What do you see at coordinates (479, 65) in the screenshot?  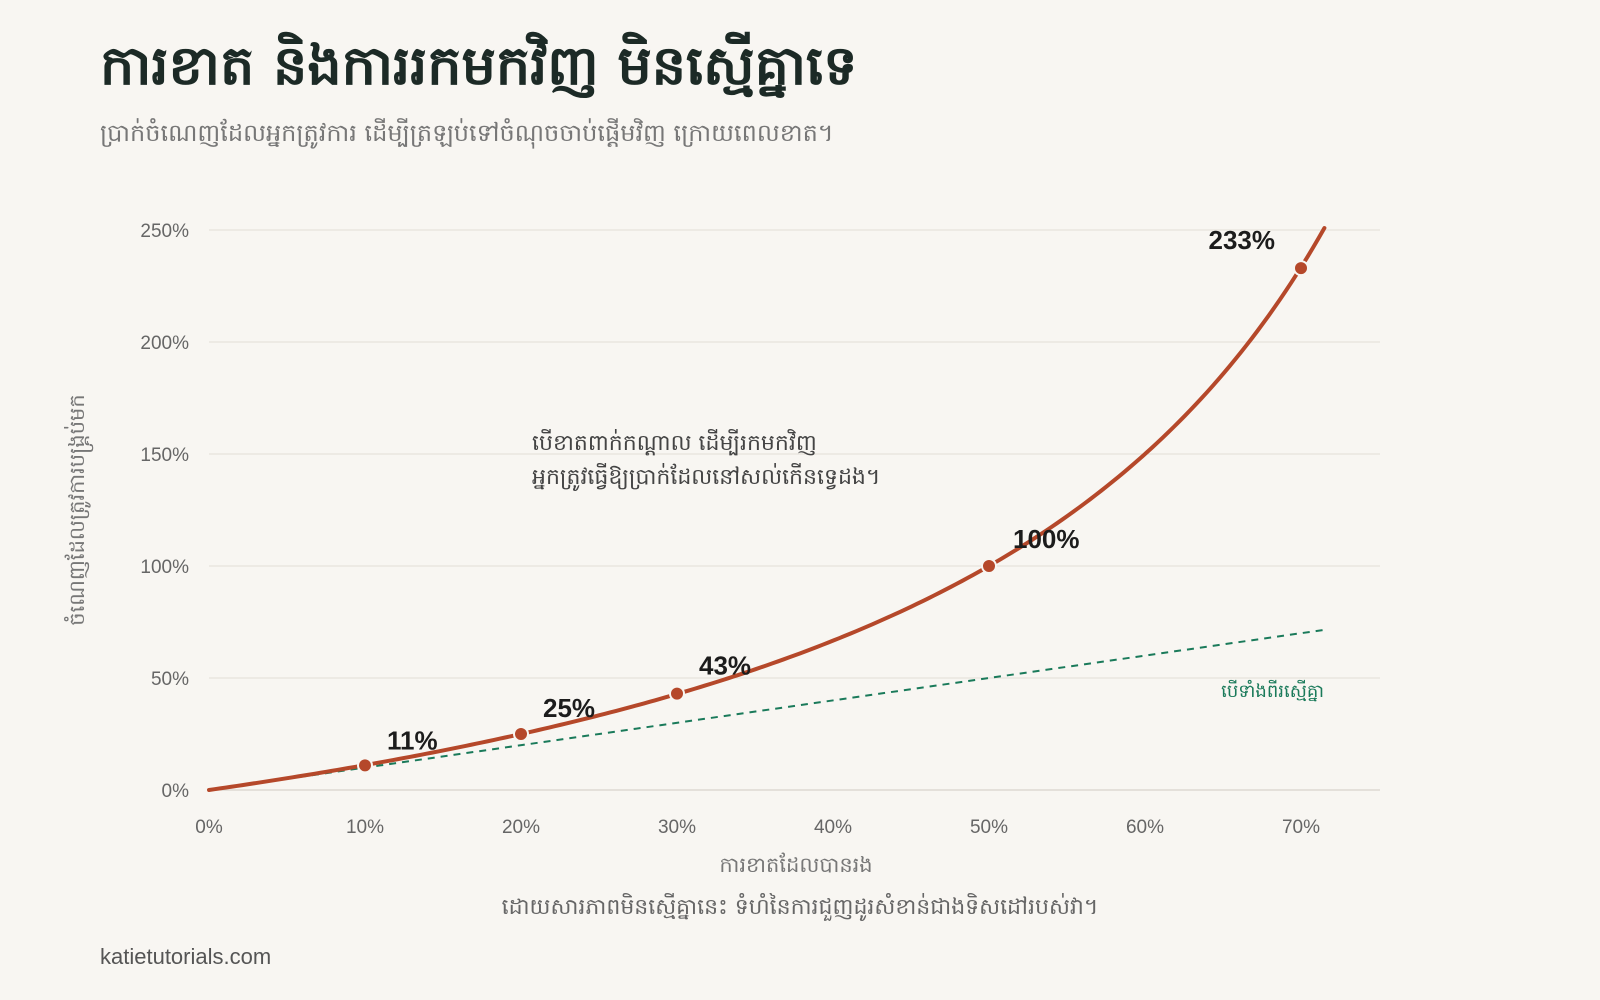 I see `chart-title: ការខាត និងការរកមកវិញ មិនស្មើគ្នាទេ` at bounding box center [479, 65].